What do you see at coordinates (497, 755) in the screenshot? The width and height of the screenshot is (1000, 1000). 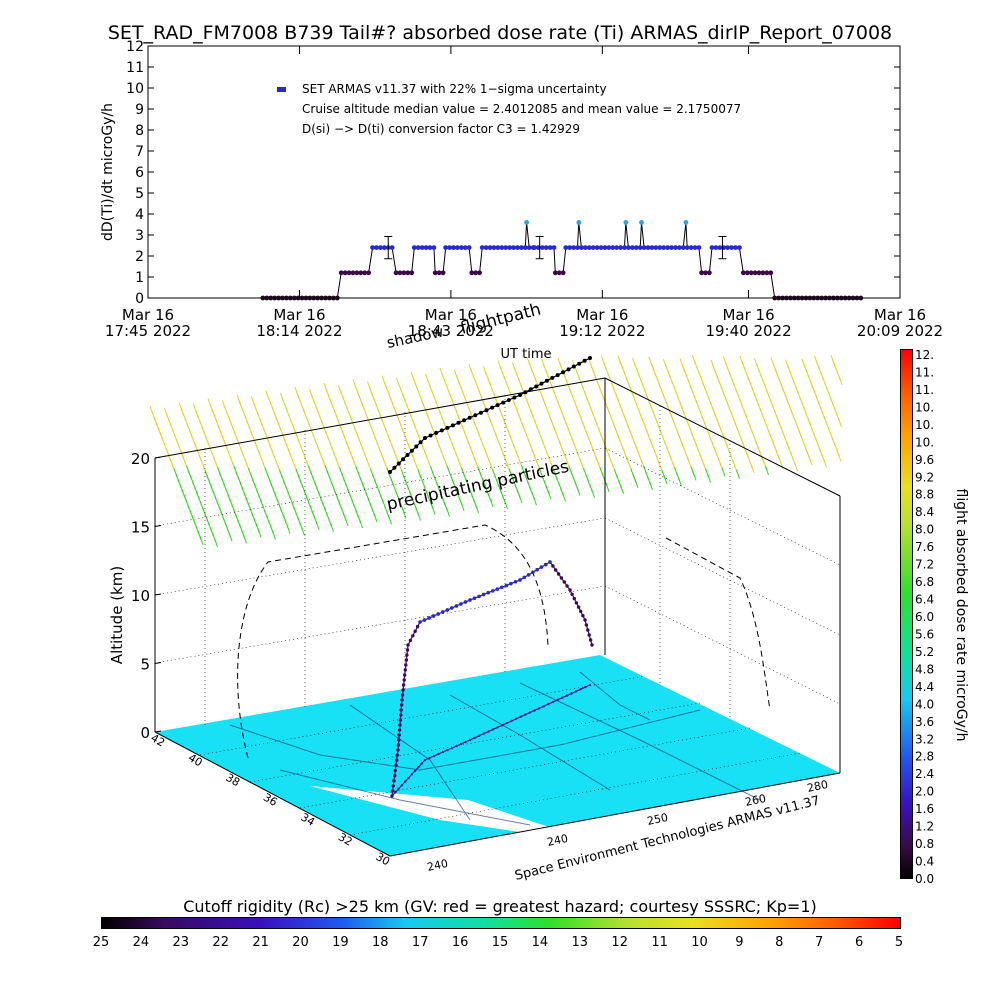 I see `map-surface` at bounding box center [497, 755].